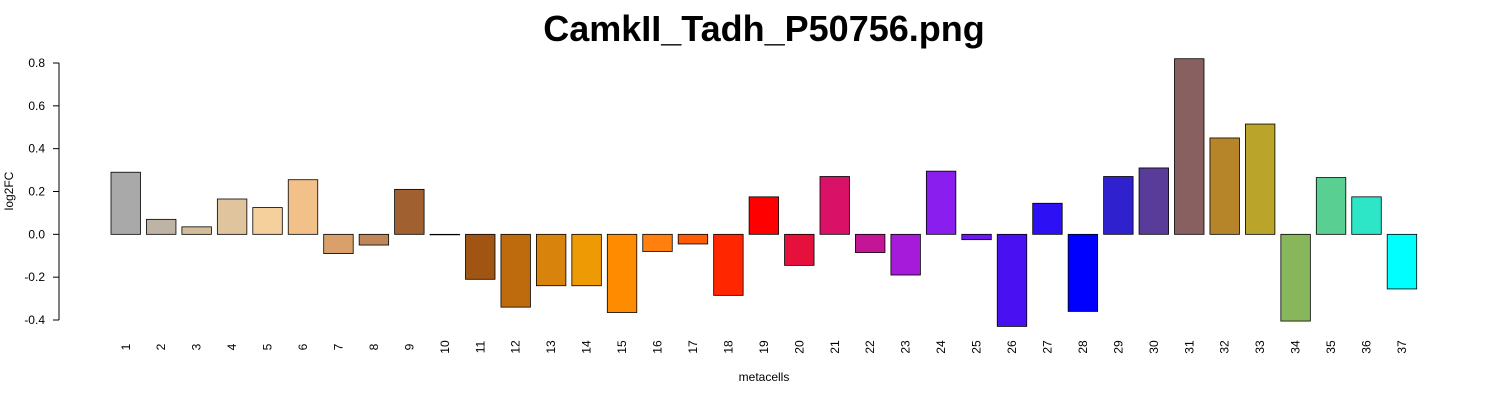 Image resolution: width=1500 pixels, height=400 pixels. What do you see at coordinates (1367, 347) in the screenshot?
I see `x-tick-label: 36` at bounding box center [1367, 347].